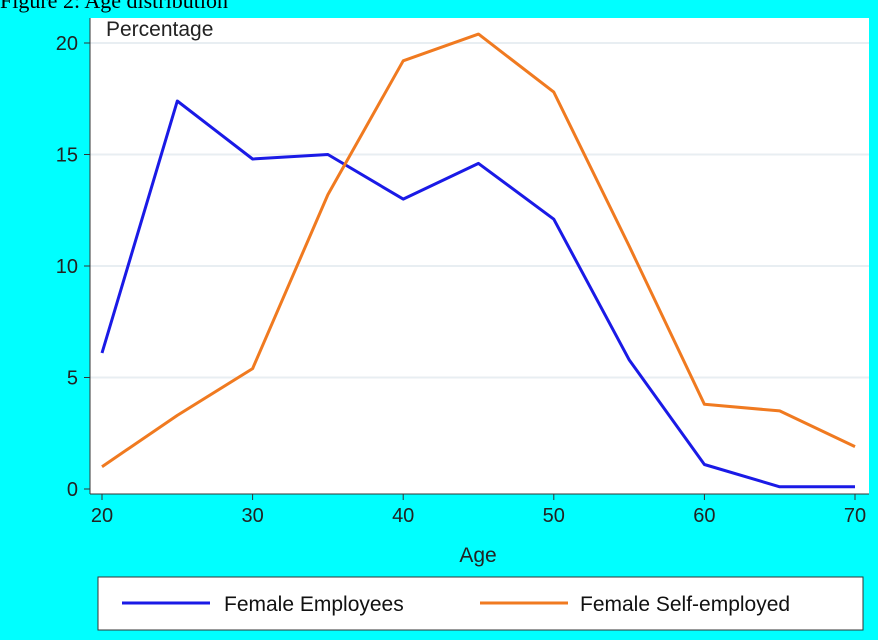  What do you see at coordinates (480, 603) in the screenshot?
I see `legend` at bounding box center [480, 603].